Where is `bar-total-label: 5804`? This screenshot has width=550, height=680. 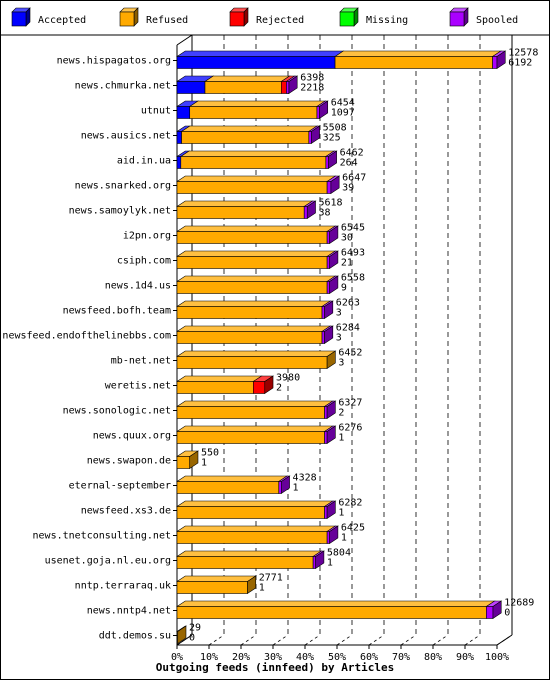 bar-total-label: 5804 is located at coordinates (339, 553).